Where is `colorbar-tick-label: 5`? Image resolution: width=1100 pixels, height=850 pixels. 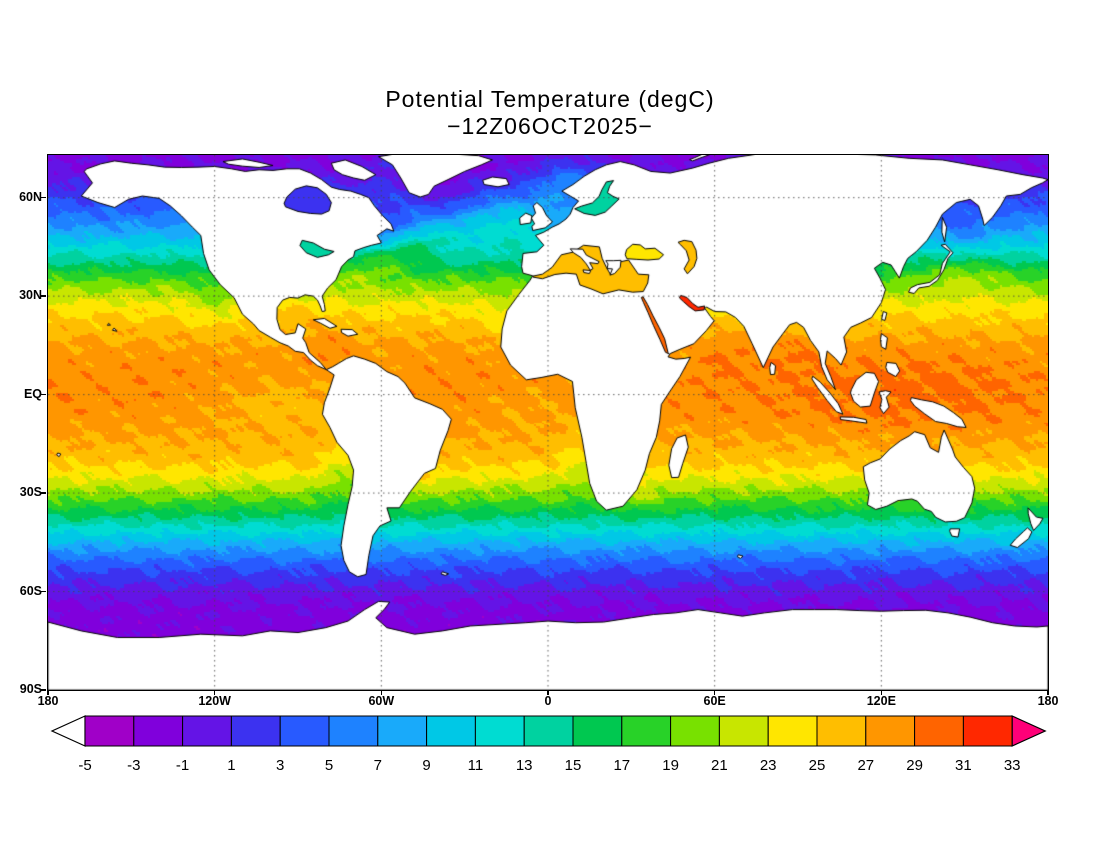 colorbar-tick-label: 5 is located at coordinates (329, 765).